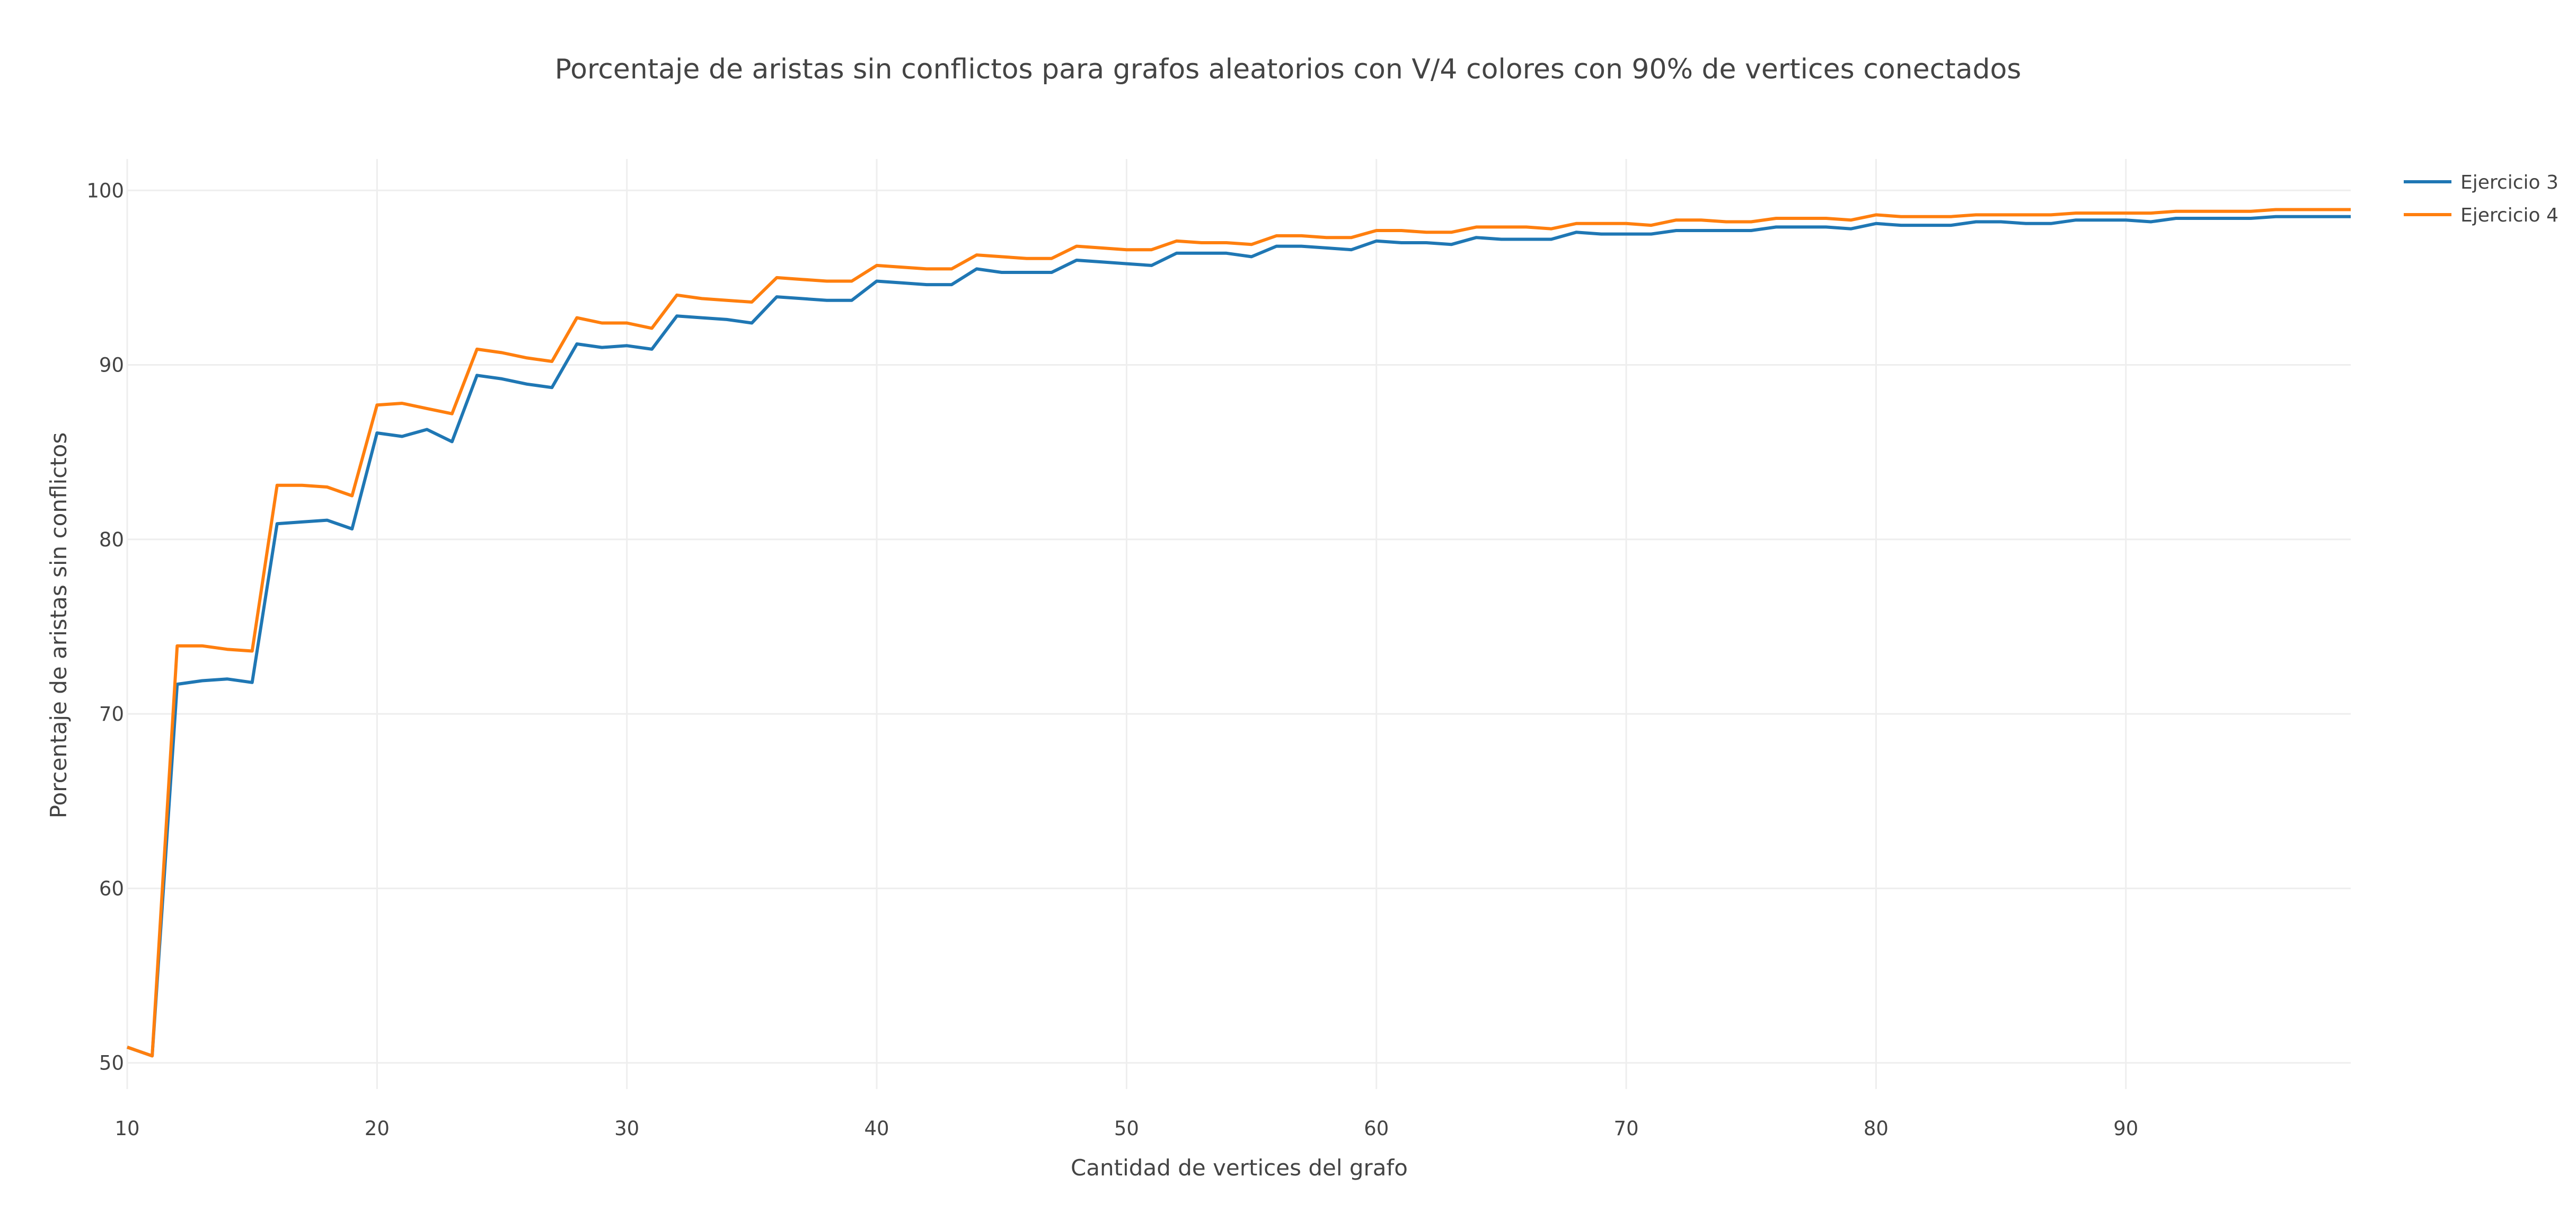 The width and height of the screenshot is (2576, 1221). What do you see at coordinates (1376, 1128) in the screenshot?
I see `x-tick-label: 60` at bounding box center [1376, 1128].